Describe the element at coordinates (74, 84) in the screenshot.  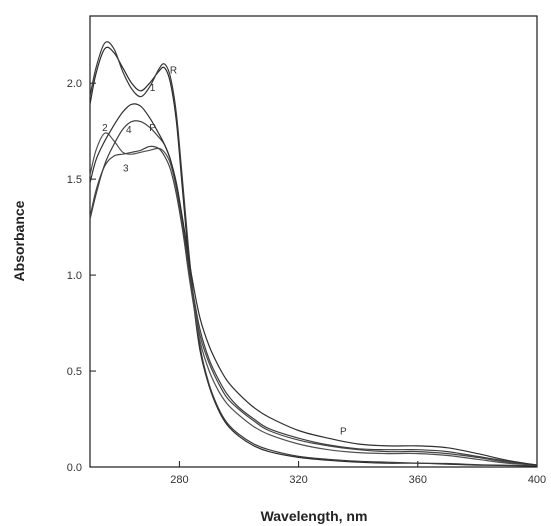
I see `y-tick-label: 2.0` at that location.